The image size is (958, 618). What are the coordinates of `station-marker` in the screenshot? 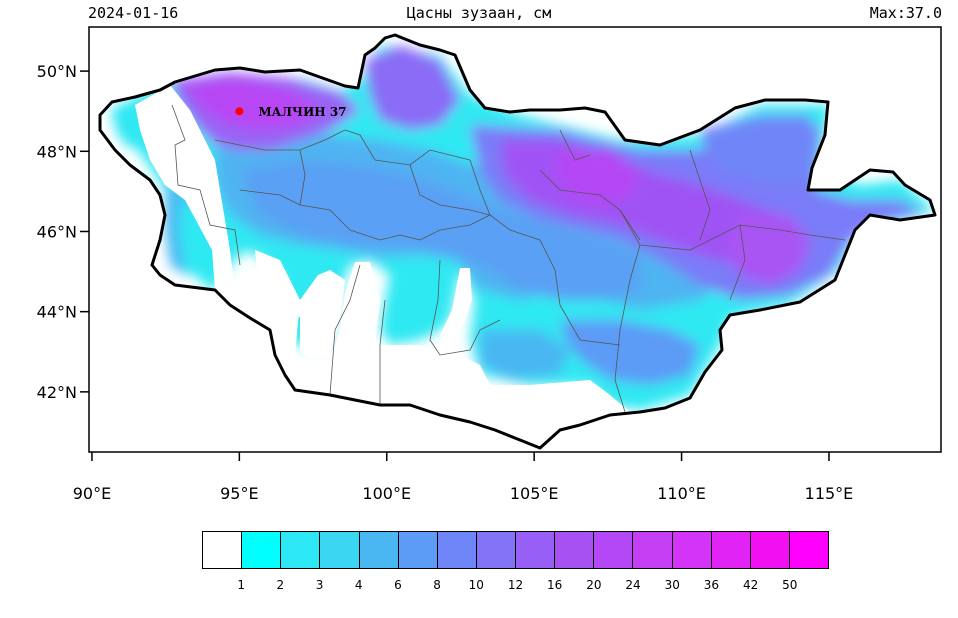 It's located at (239, 111).